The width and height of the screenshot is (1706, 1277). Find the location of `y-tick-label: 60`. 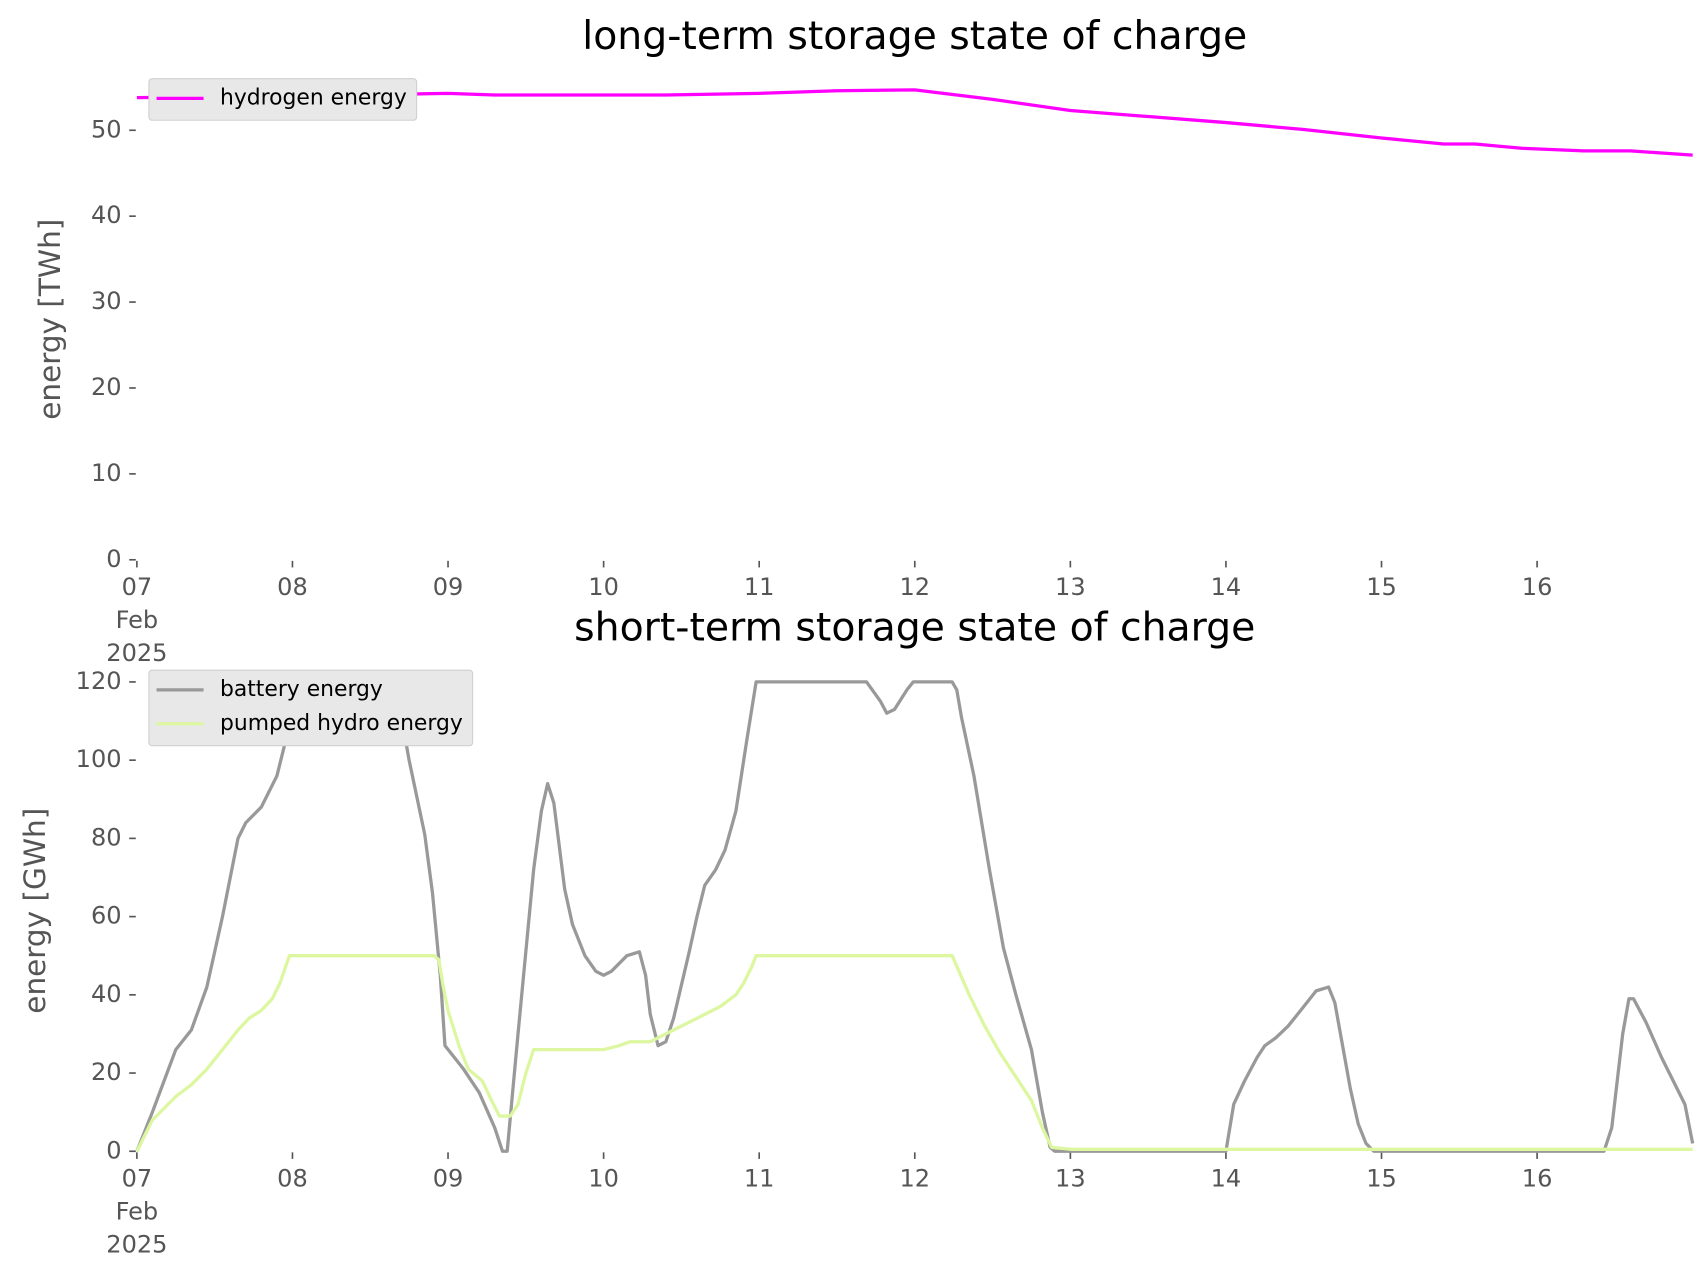

y-tick-label: 60 is located at coordinates (106, 916).